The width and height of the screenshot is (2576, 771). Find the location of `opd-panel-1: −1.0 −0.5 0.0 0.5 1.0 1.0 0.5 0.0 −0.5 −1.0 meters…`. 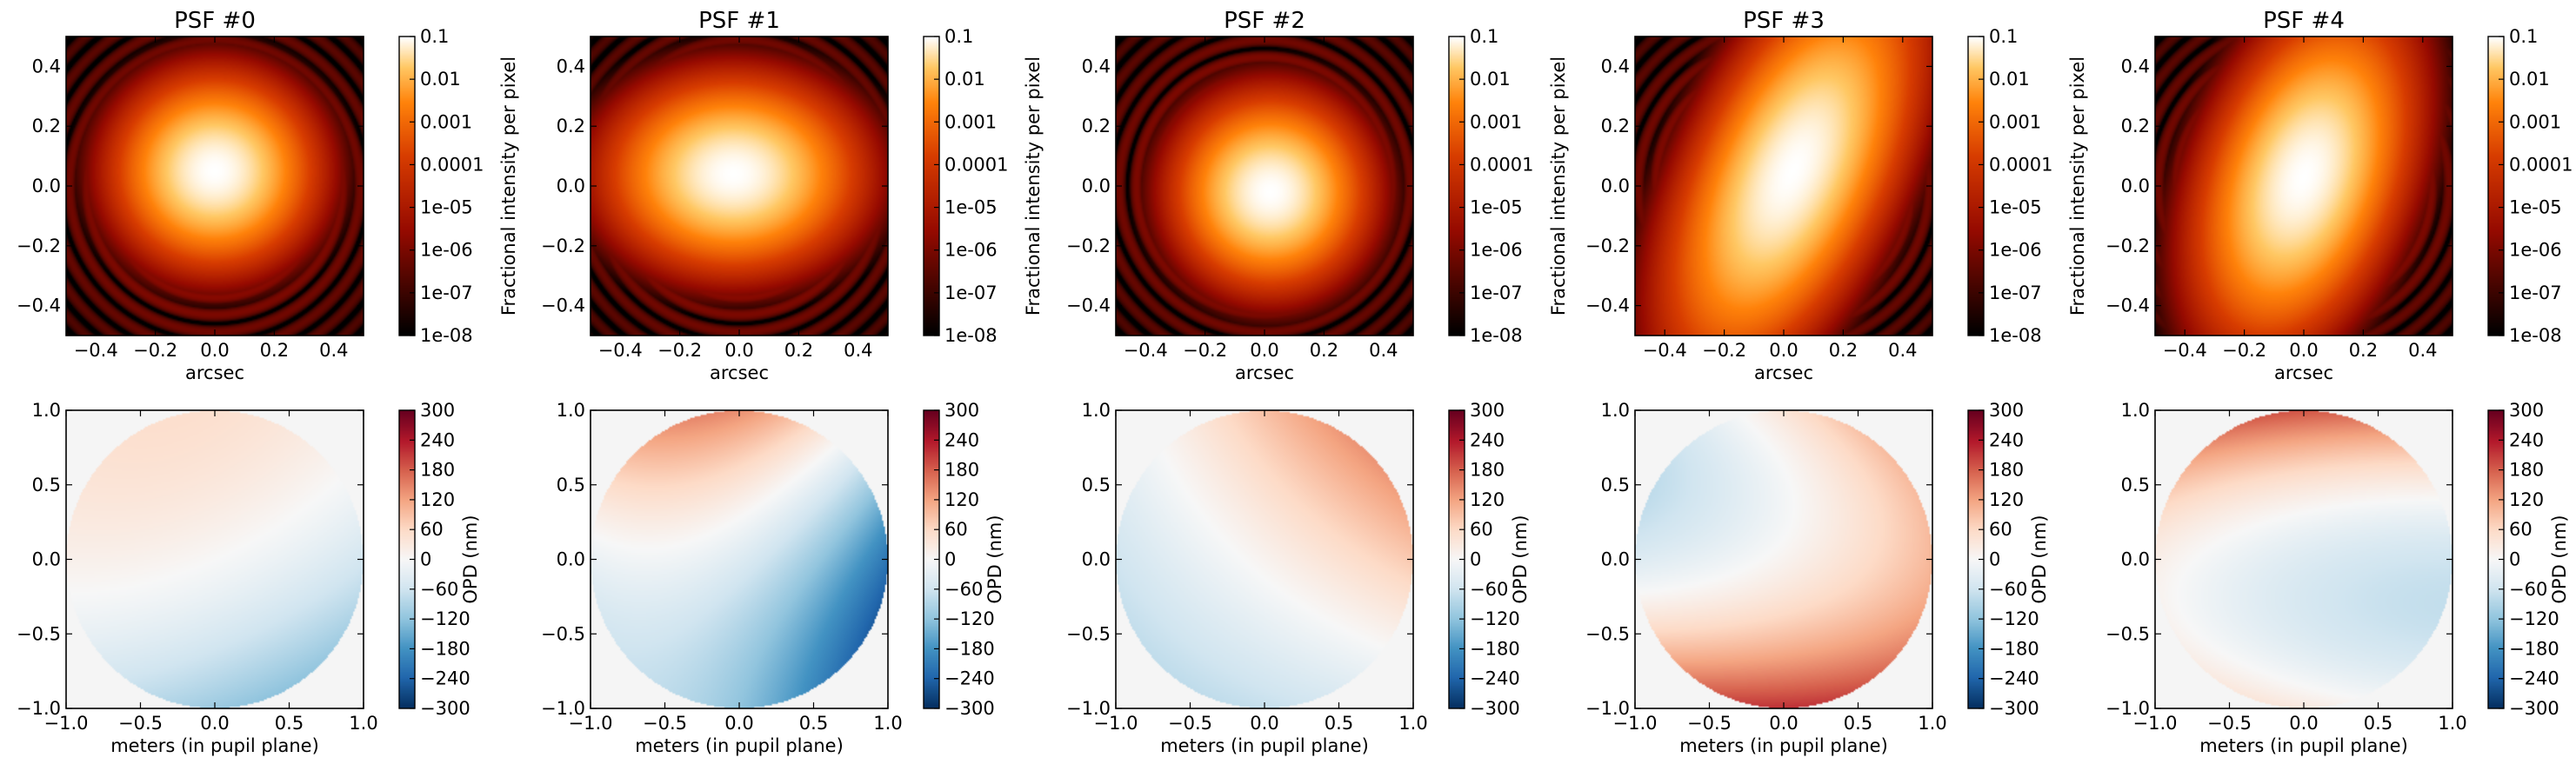

opd-panel-1: −1.0 −0.5 0.0 0.5 1.0 1.0 0.5 0.0 −0.5 −1.0 meters… is located at coordinates (773, 578).